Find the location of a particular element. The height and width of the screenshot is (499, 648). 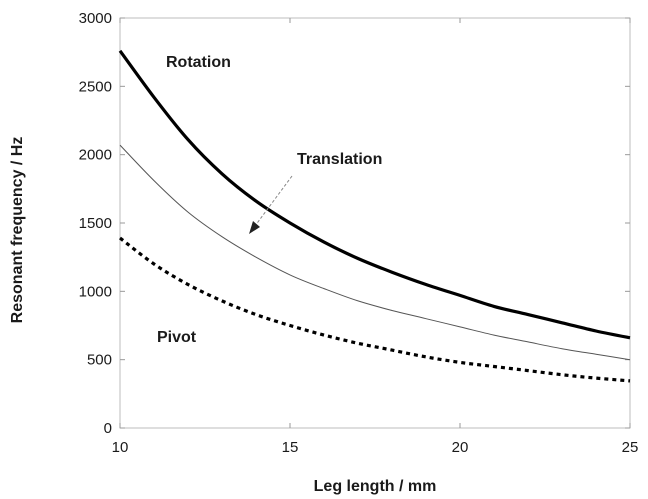

x-axis-title: Leg length / mm is located at coordinates (375, 486).